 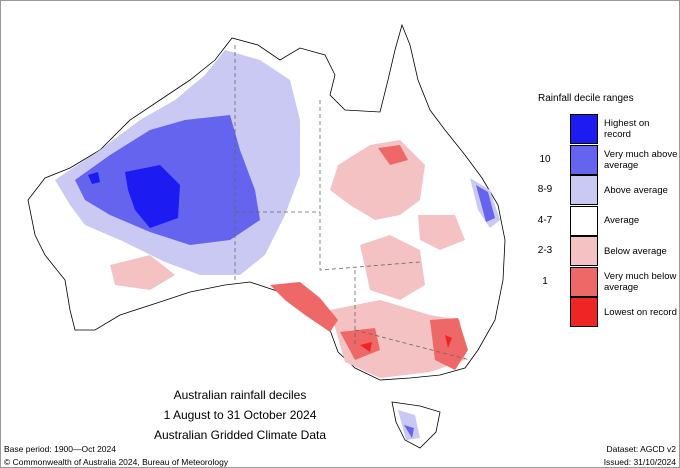 I want to click on map-subtitle: 1 August to 31 October 2024, so click(x=240, y=415).